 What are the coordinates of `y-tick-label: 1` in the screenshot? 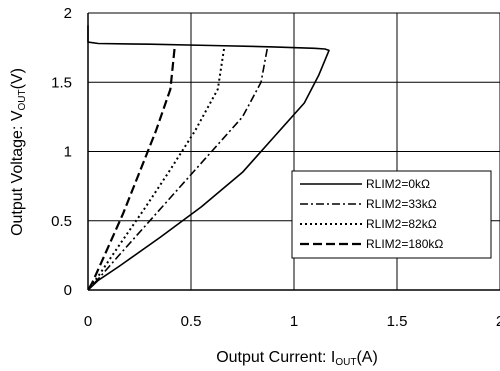 It's located at (68, 152).